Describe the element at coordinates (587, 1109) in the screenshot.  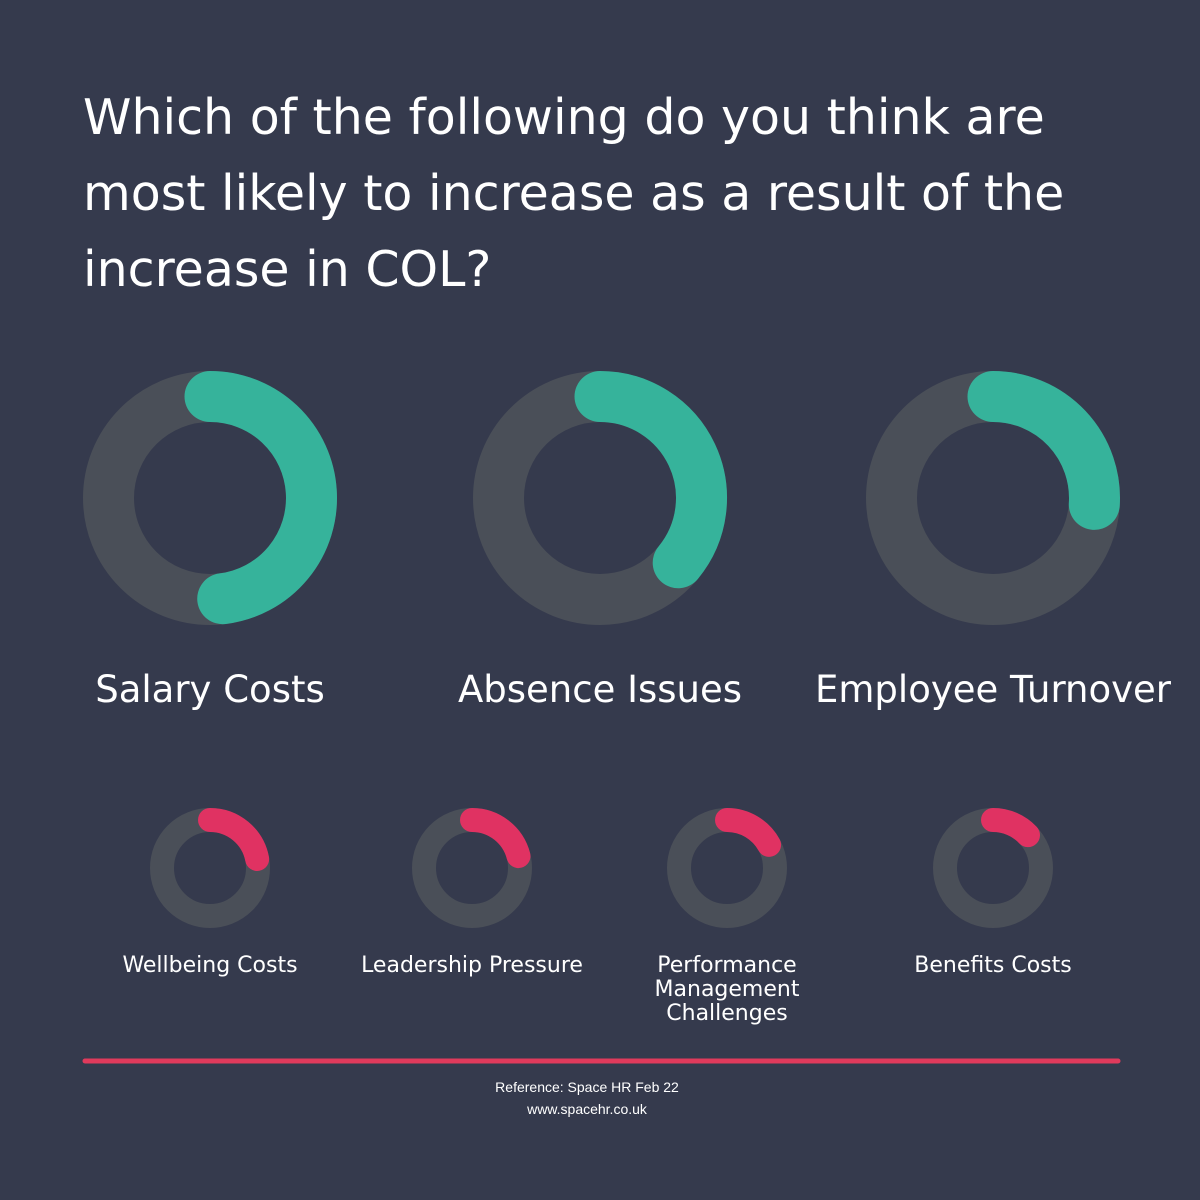
I see `website: www.spacehr.co.uk` at that location.